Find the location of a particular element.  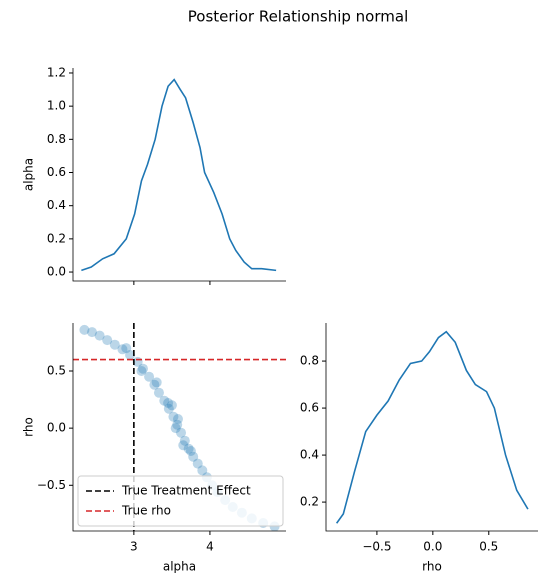

y-tick-label: 1.0 is located at coordinates (56, 106).